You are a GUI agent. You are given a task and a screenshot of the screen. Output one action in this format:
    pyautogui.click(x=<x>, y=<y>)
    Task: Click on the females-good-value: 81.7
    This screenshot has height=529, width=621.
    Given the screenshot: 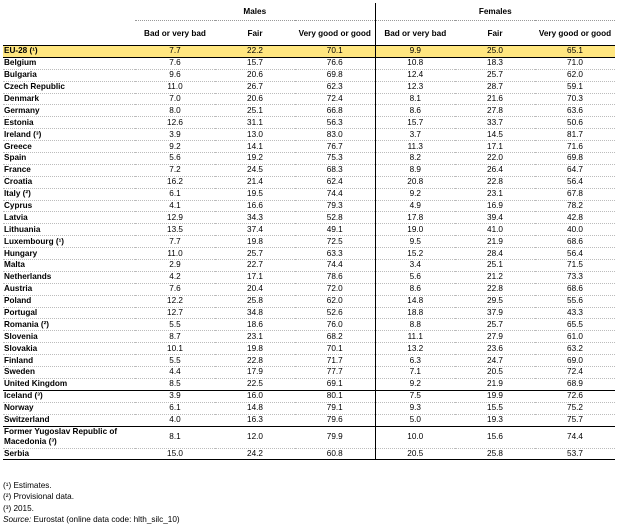 What is the action you would take?
    pyautogui.click(x=575, y=135)
    